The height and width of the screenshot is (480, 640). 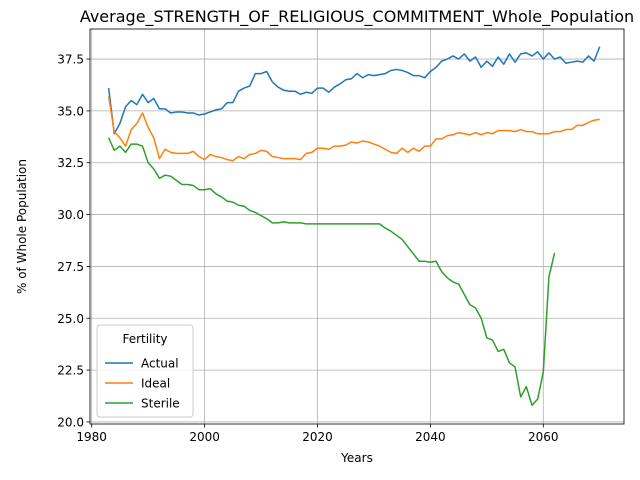 What do you see at coordinates (73, 241) in the screenshot?
I see `y-axis-ticks: 20.0 22.5 25.0 27.5 30.0 32.5 35.0 37.5` at bounding box center [73, 241].